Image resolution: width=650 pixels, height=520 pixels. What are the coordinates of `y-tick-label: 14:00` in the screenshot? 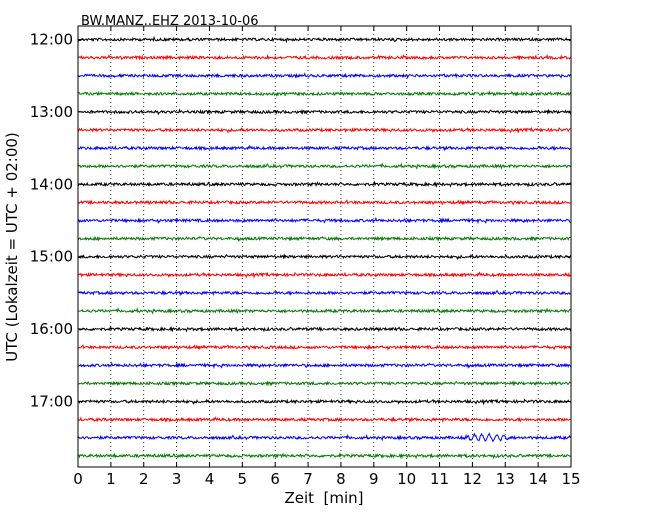 It's located at (51, 184).